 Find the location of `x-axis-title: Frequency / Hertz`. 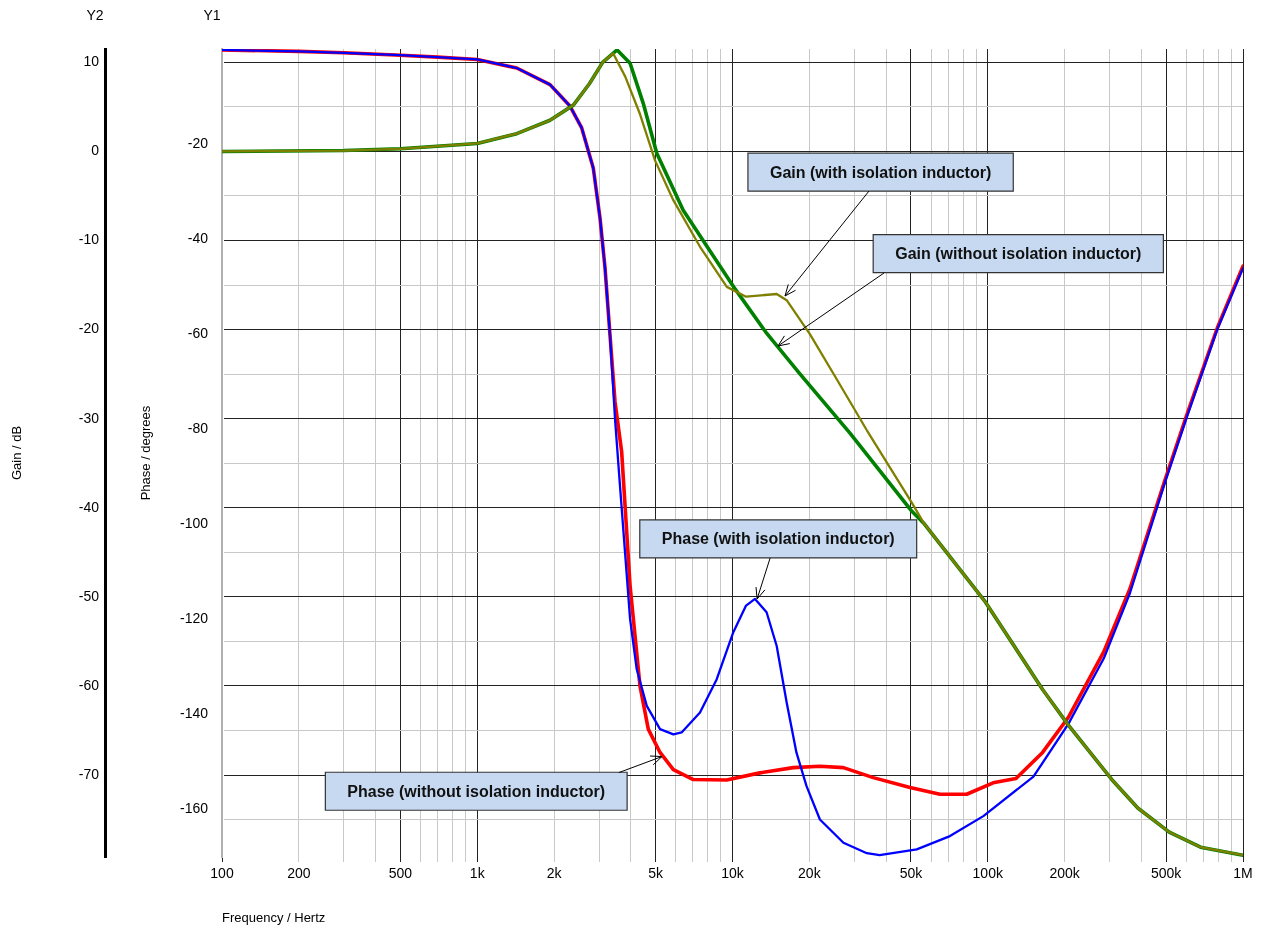

x-axis-title: Frequency / Hertz is located at coordinates (274, 917).